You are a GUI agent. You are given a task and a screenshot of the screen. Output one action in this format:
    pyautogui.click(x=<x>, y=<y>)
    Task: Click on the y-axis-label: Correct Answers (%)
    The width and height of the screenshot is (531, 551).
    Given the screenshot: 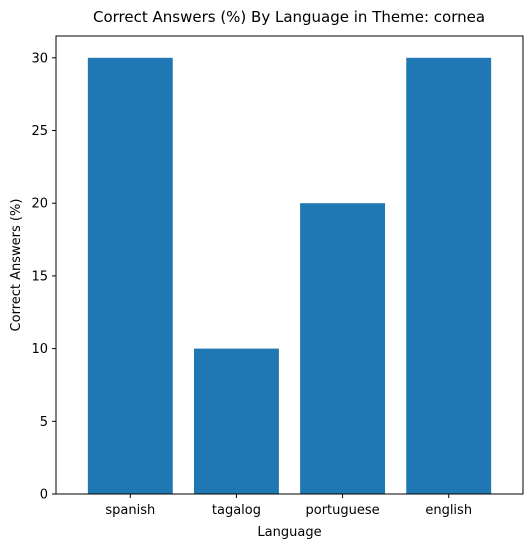 What is the action you would take?
    pyautogui.click(x=16, y=265)
    